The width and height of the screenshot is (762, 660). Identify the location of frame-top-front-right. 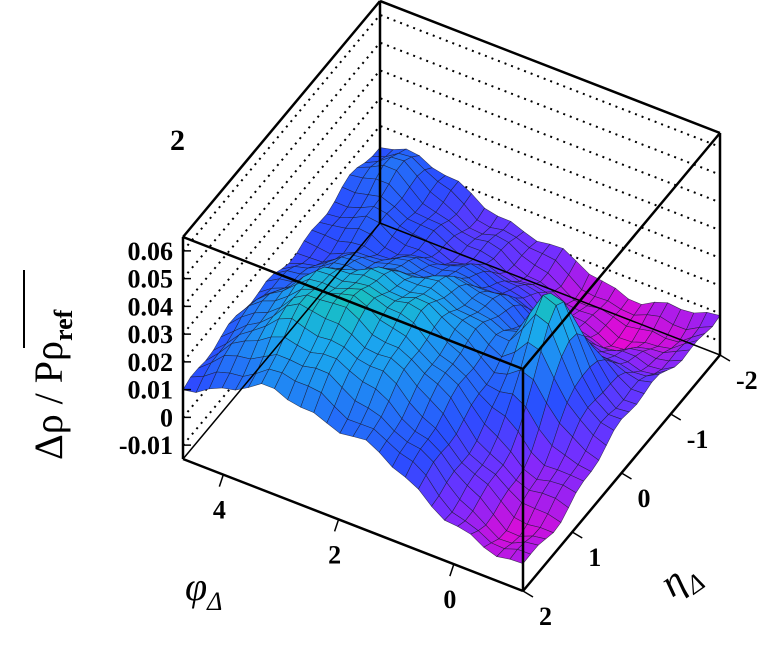
(621, 251).